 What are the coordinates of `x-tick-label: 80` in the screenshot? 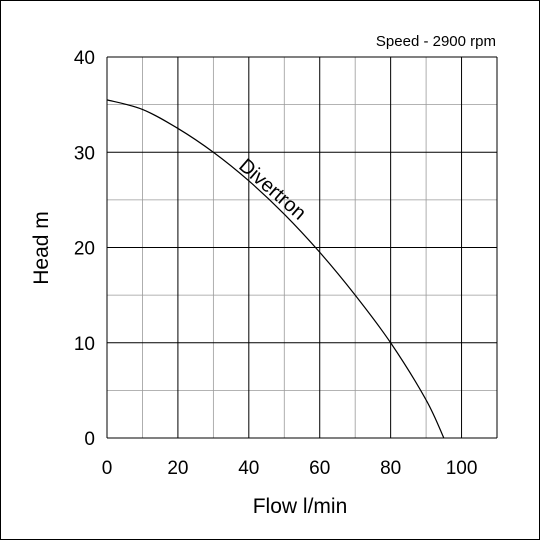 It's located at (390, 468).